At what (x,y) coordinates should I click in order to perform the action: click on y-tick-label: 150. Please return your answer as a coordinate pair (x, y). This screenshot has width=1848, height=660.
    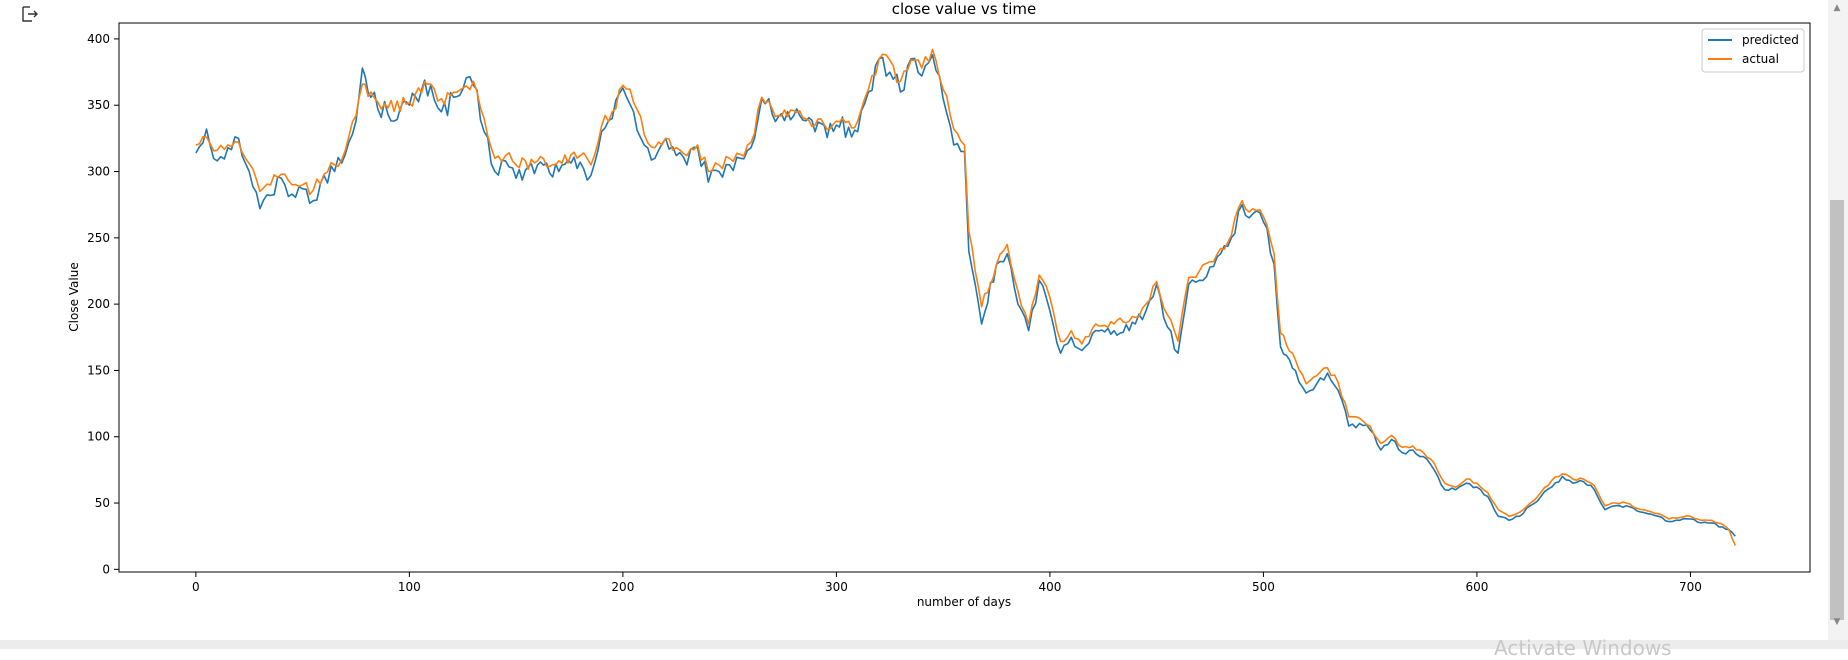
    Looking at the image, I should click on (98, 370).